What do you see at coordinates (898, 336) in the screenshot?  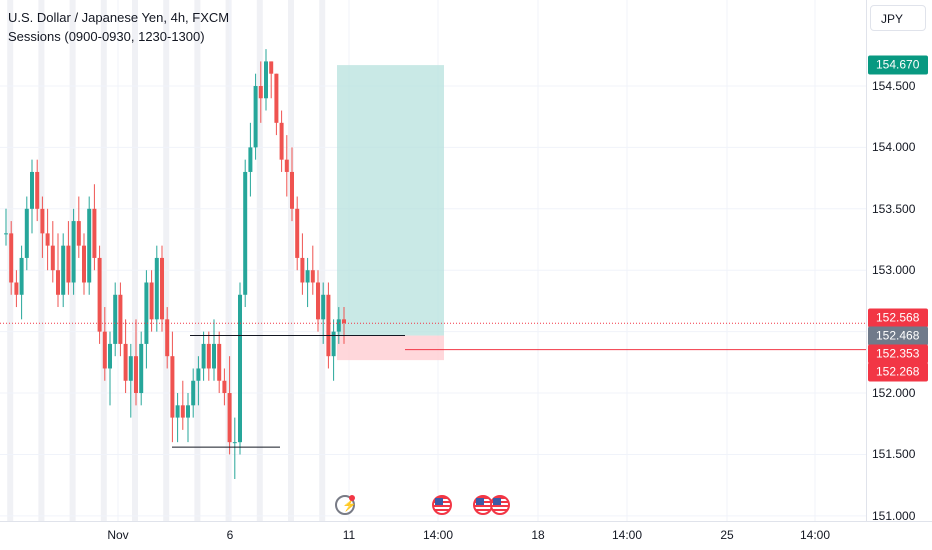 I see `price-axis-label: 152.468` at bounding box center [898, 336].